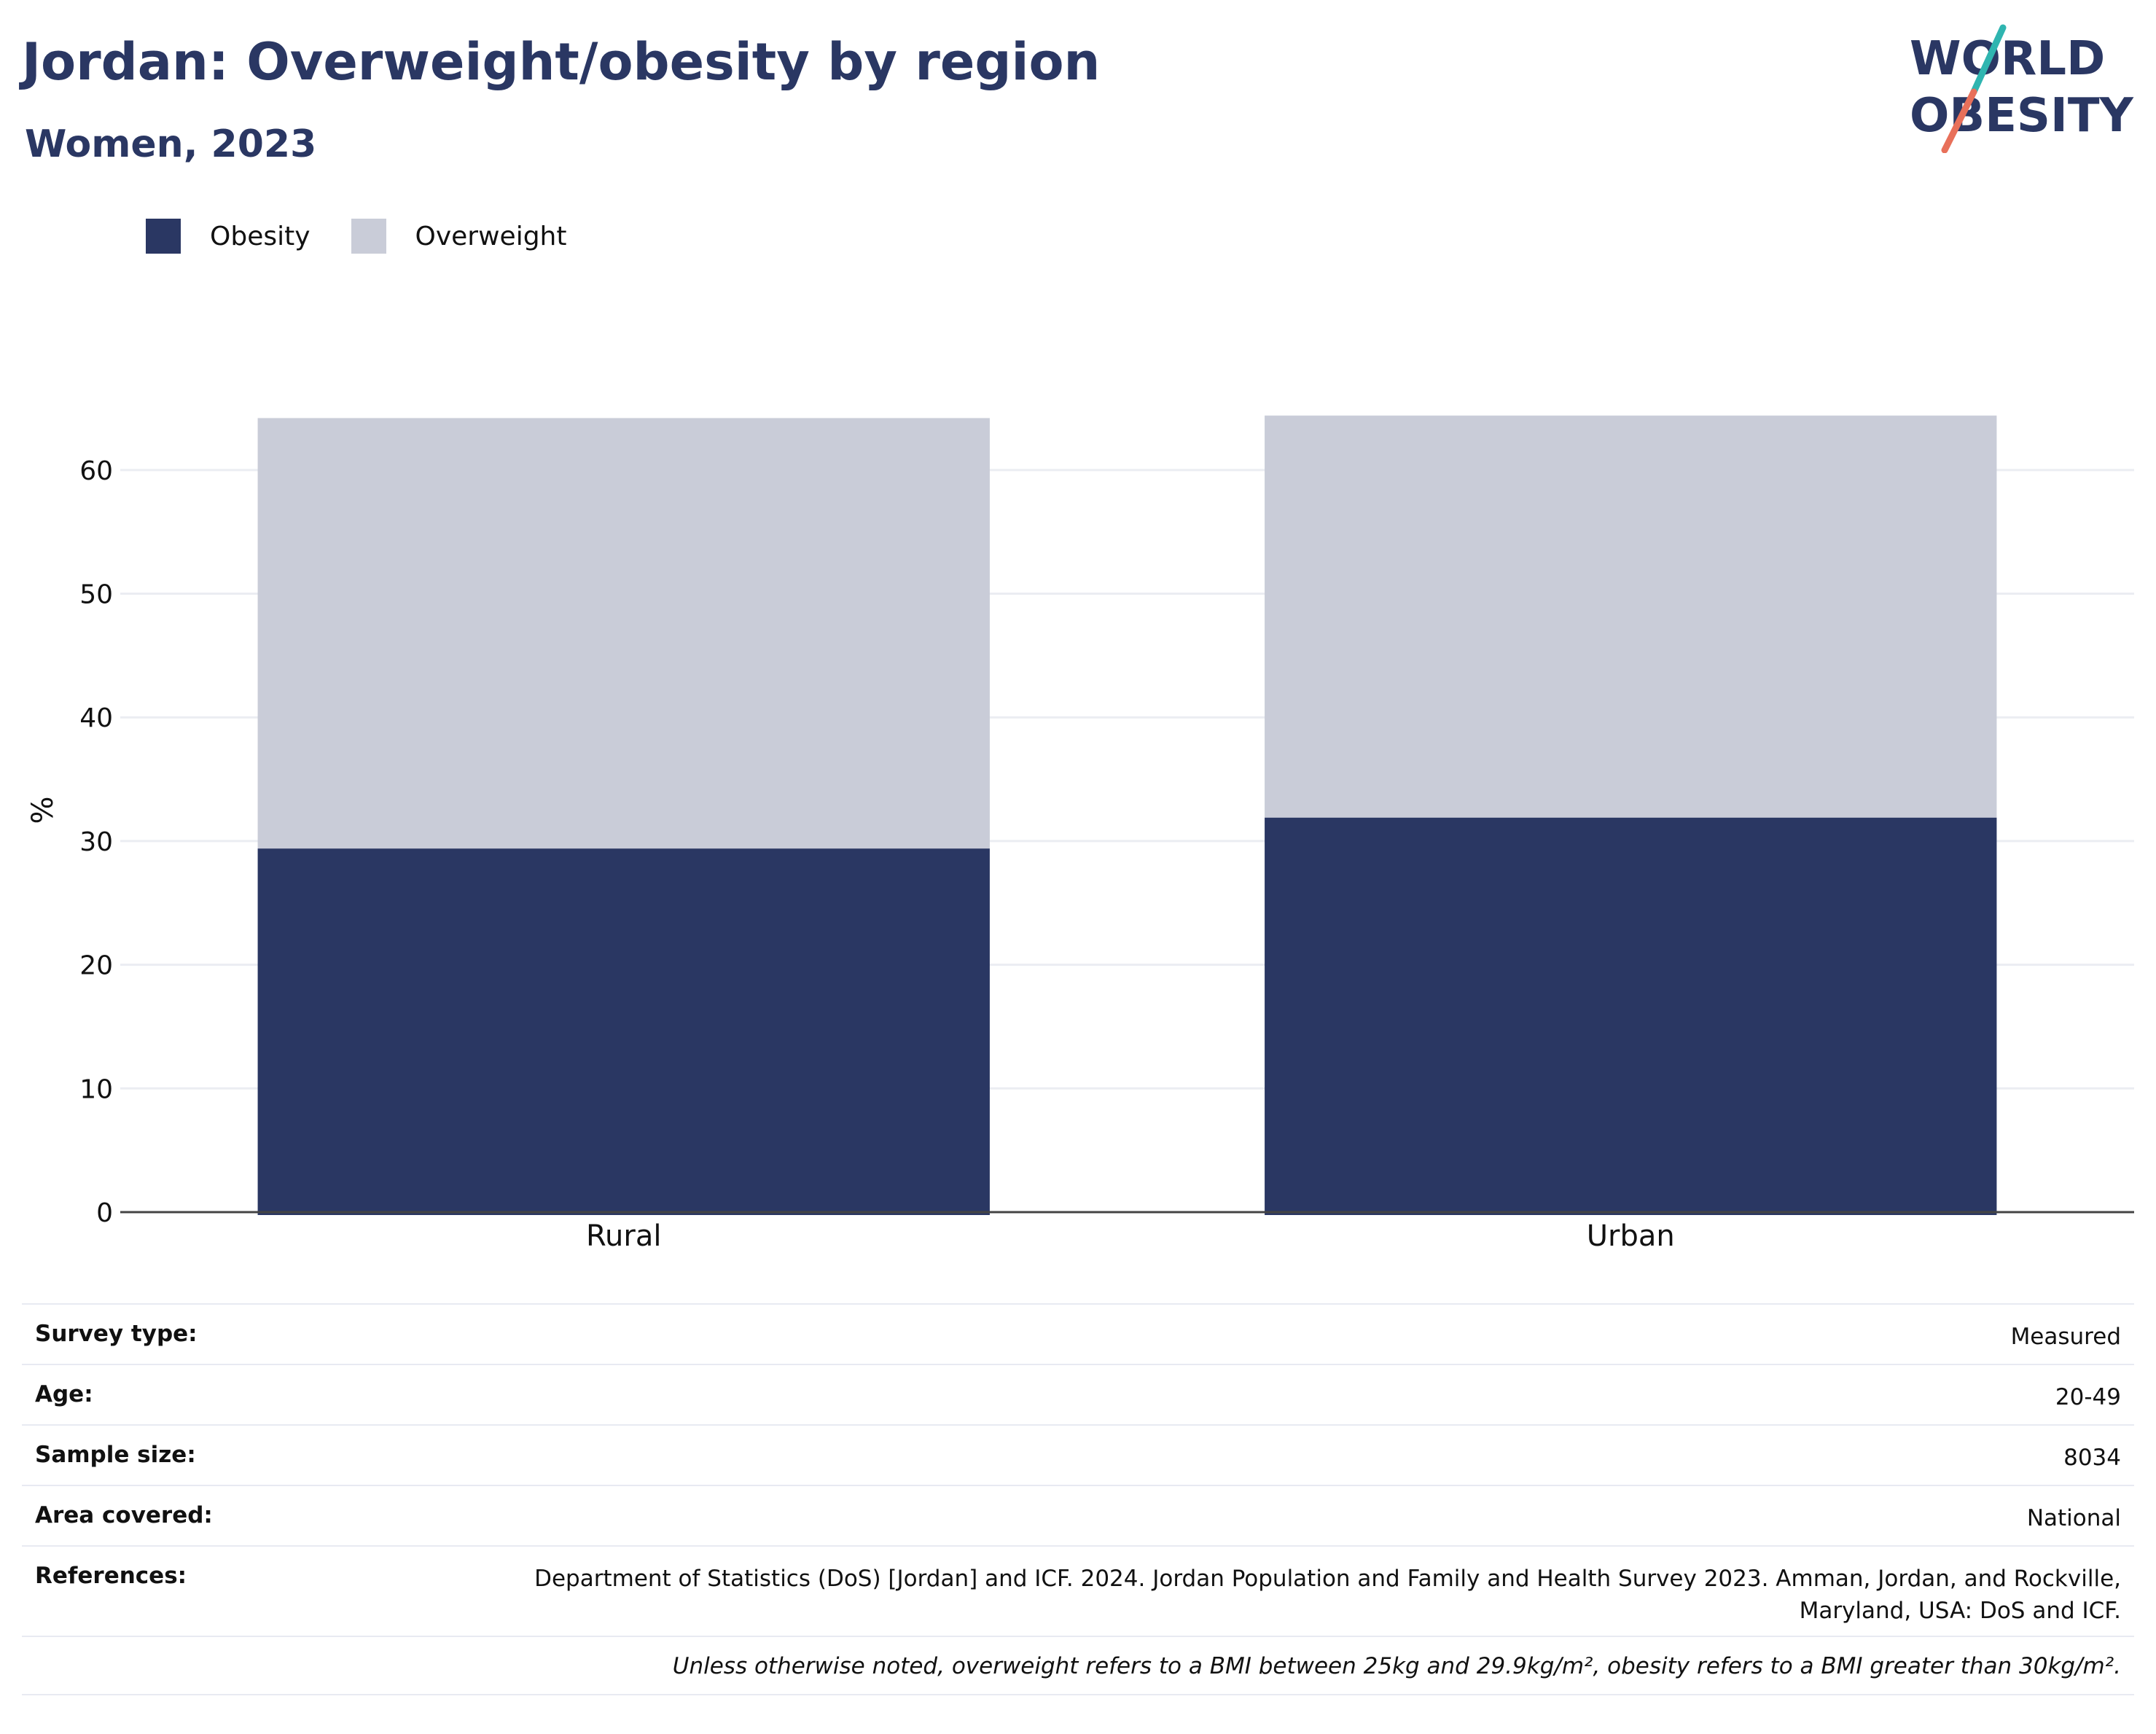  I want to click on bar-overweight-urban, so click(1631, 616).